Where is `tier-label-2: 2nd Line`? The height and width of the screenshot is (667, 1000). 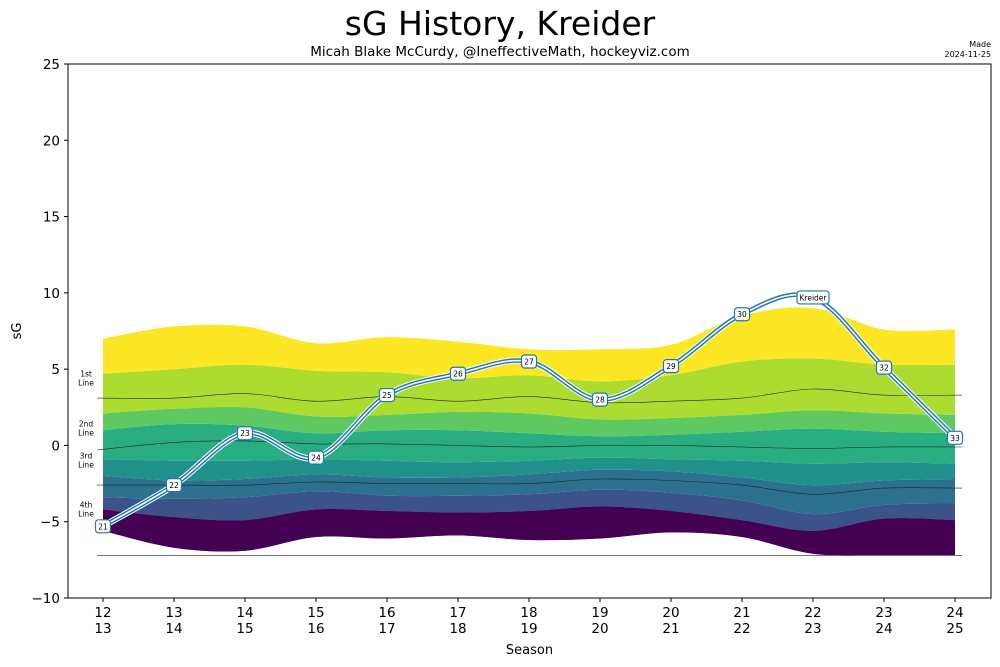
tier-label-2: 2nd Line is located at coordinates (86, 429).